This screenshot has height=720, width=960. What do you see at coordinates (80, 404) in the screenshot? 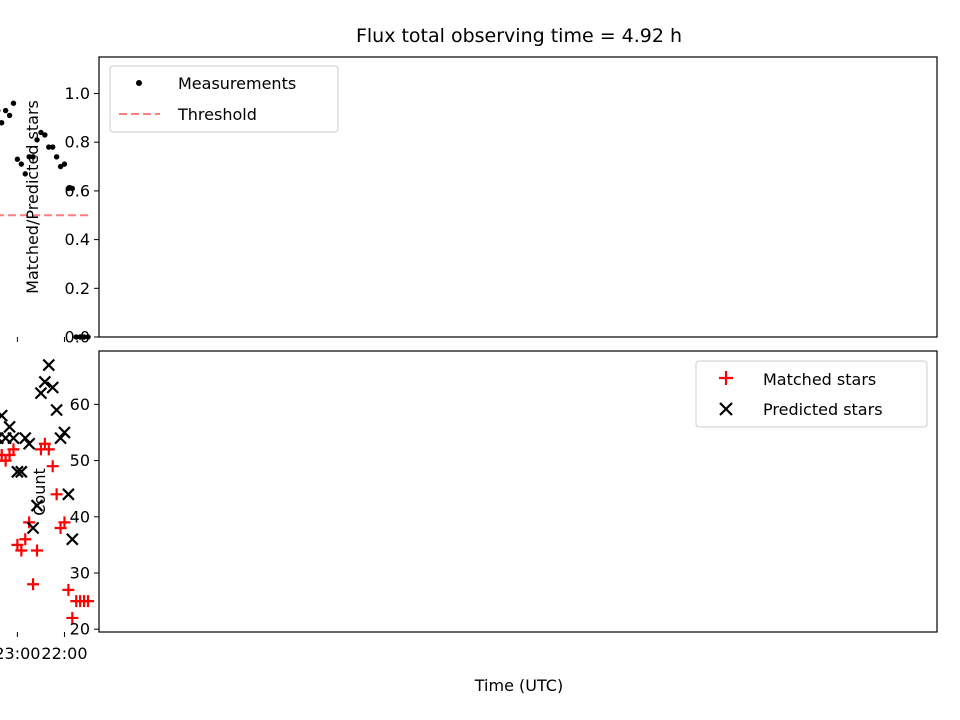
I see `star-count-y-tick-label: 60` at bounding box center [80, 404].